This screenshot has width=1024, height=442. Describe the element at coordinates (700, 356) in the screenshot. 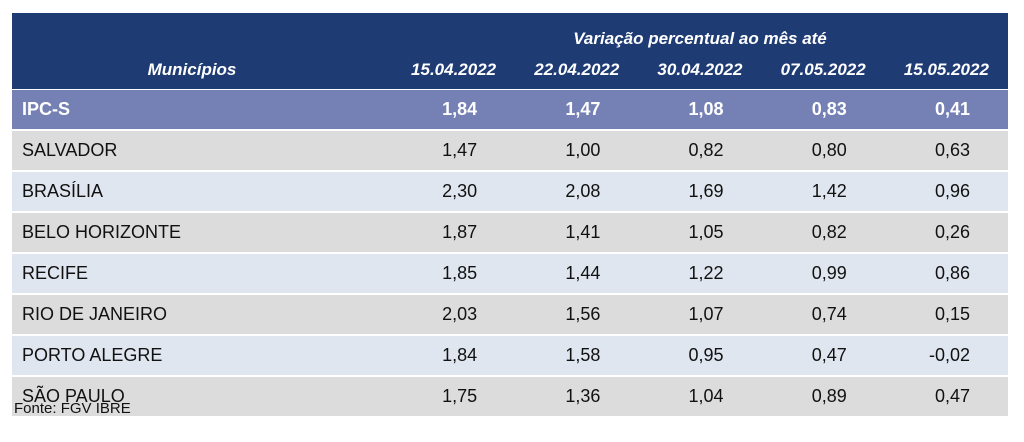

I see `cell-value: 0,95` at that location.